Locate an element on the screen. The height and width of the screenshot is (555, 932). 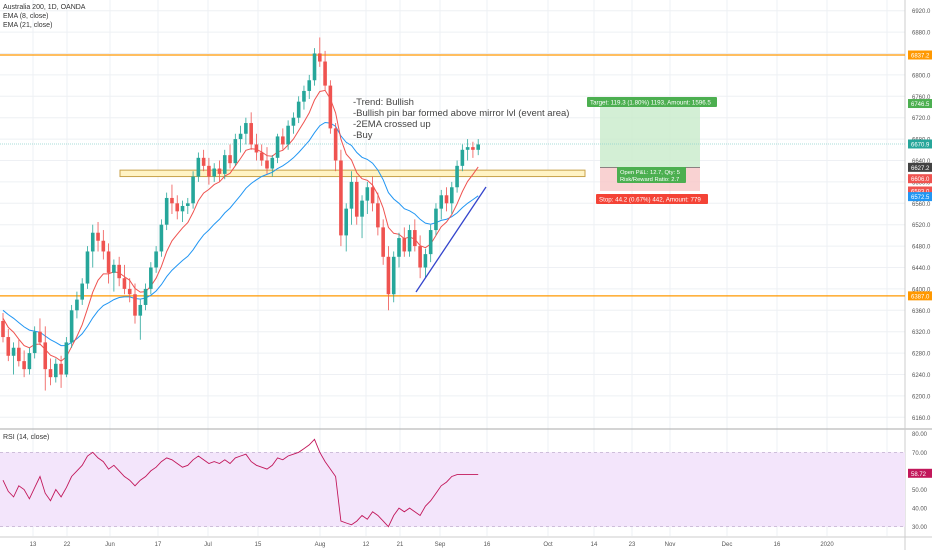
time-tick-label: 22 is located at coordinates (67, 545).